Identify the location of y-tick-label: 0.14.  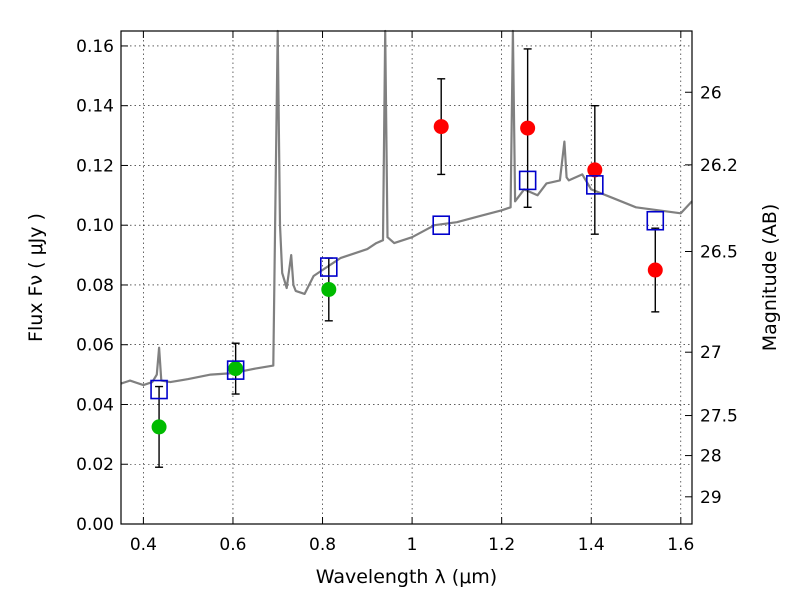
(95, 107).